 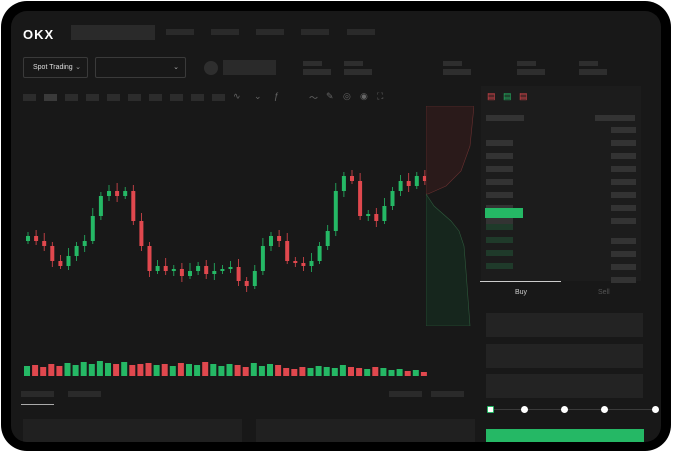 I want to click on tab-order-history, so click(x=84, y=394).